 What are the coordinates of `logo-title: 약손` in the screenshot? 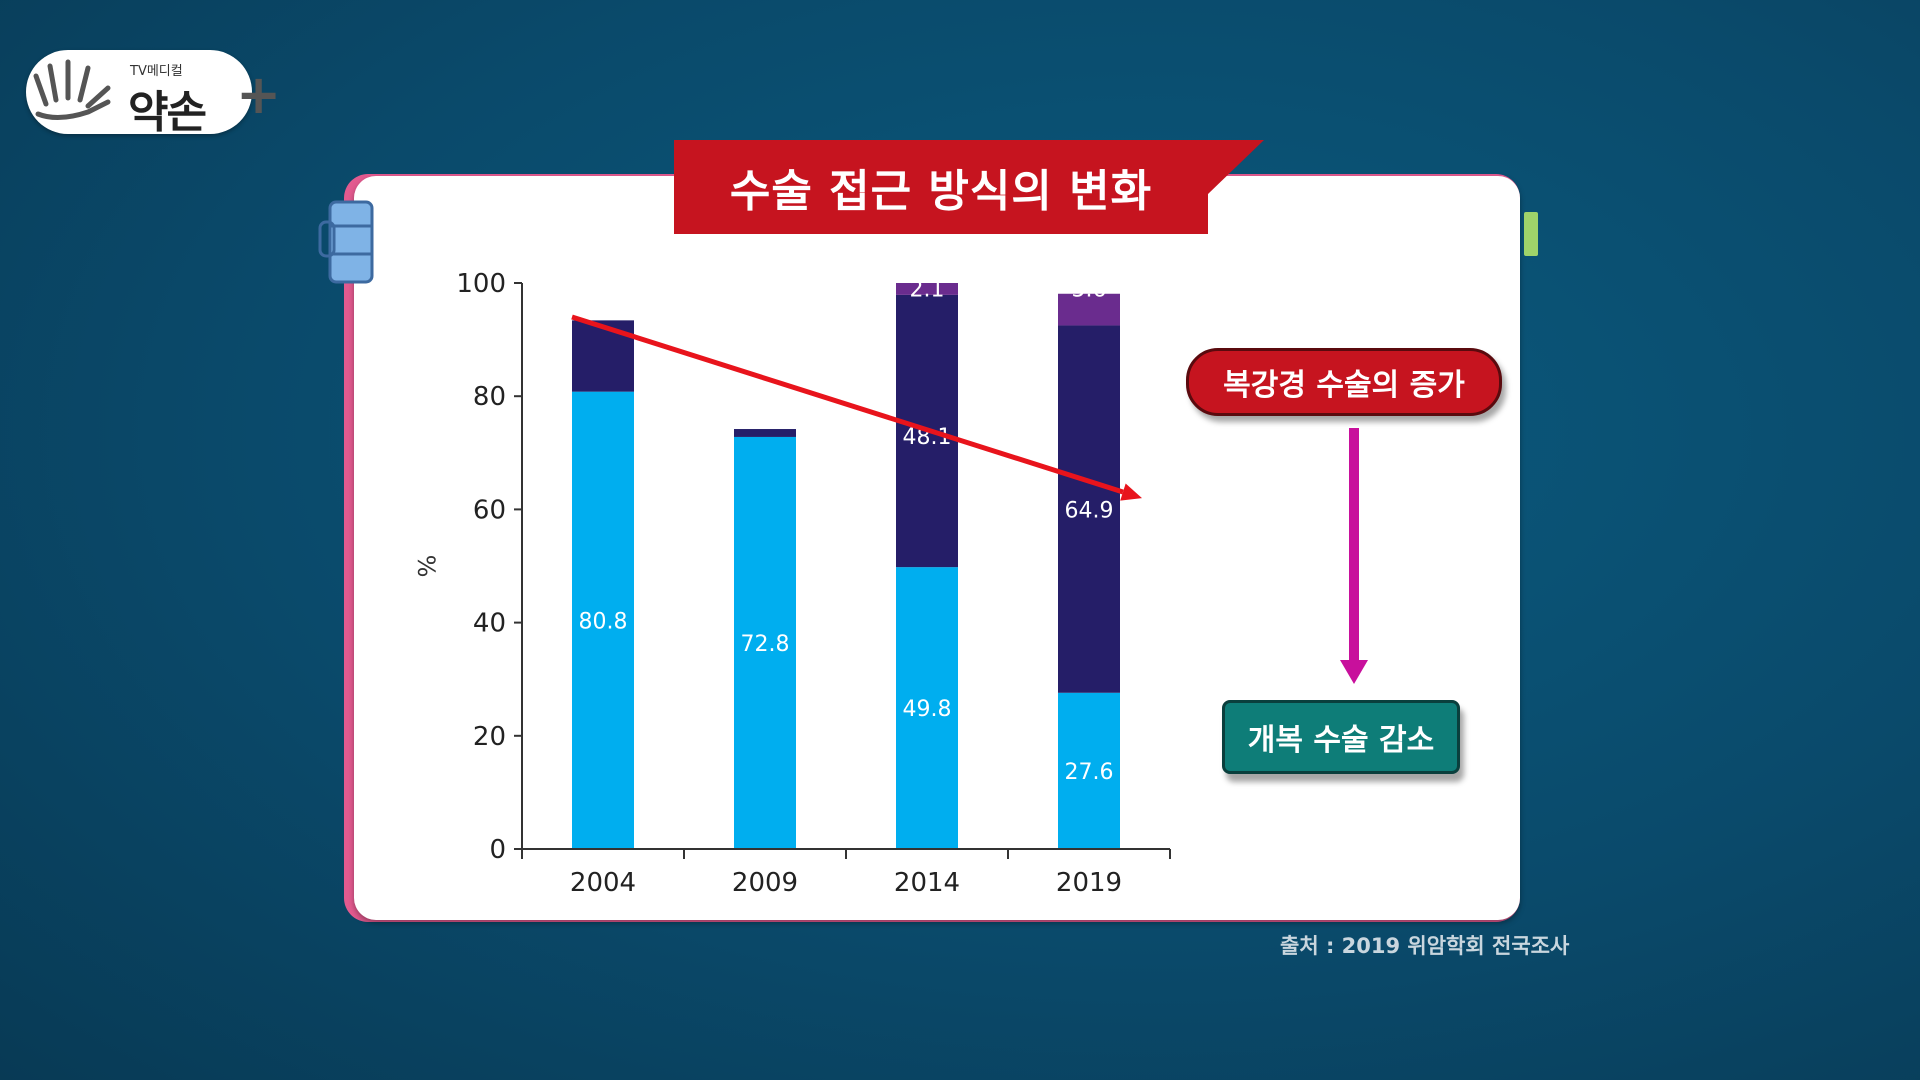 It's located at (167, 112).